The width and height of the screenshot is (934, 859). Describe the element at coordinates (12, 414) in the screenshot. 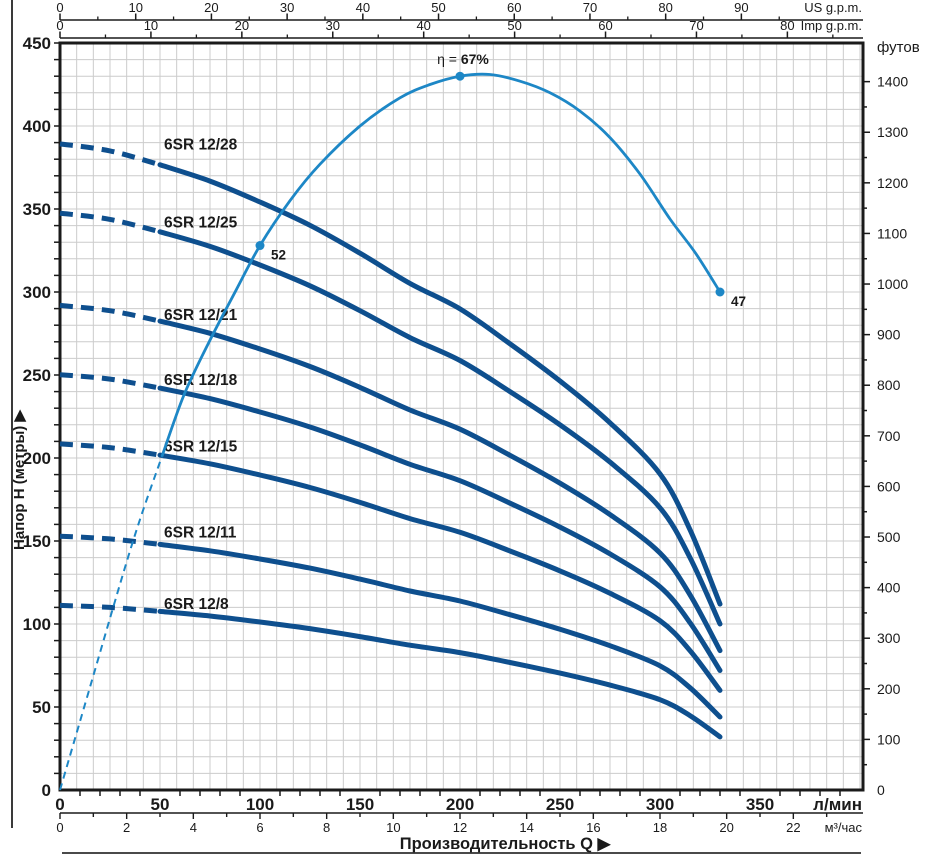

I see `page-left-rule` at that location.